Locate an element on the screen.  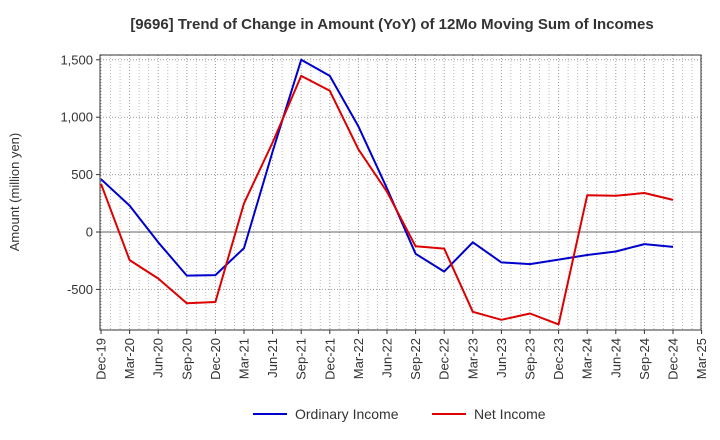
x-tick-label: Dec-19 is located at coordinates (101, 359).